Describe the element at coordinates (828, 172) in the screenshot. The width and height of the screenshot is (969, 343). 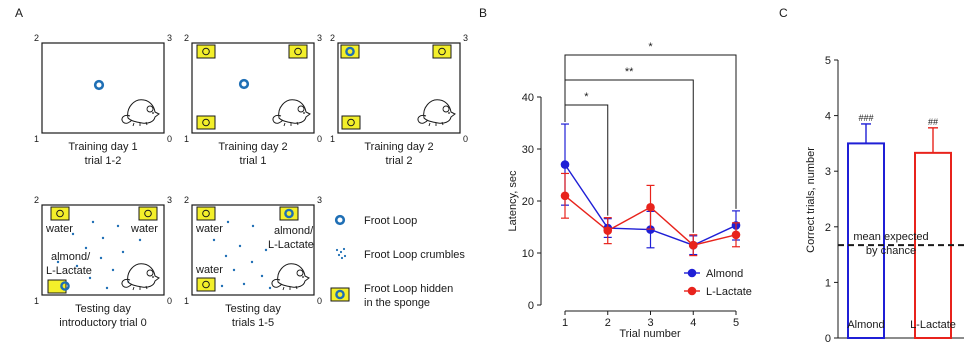
I see `y-tick-label: 3` at that location.